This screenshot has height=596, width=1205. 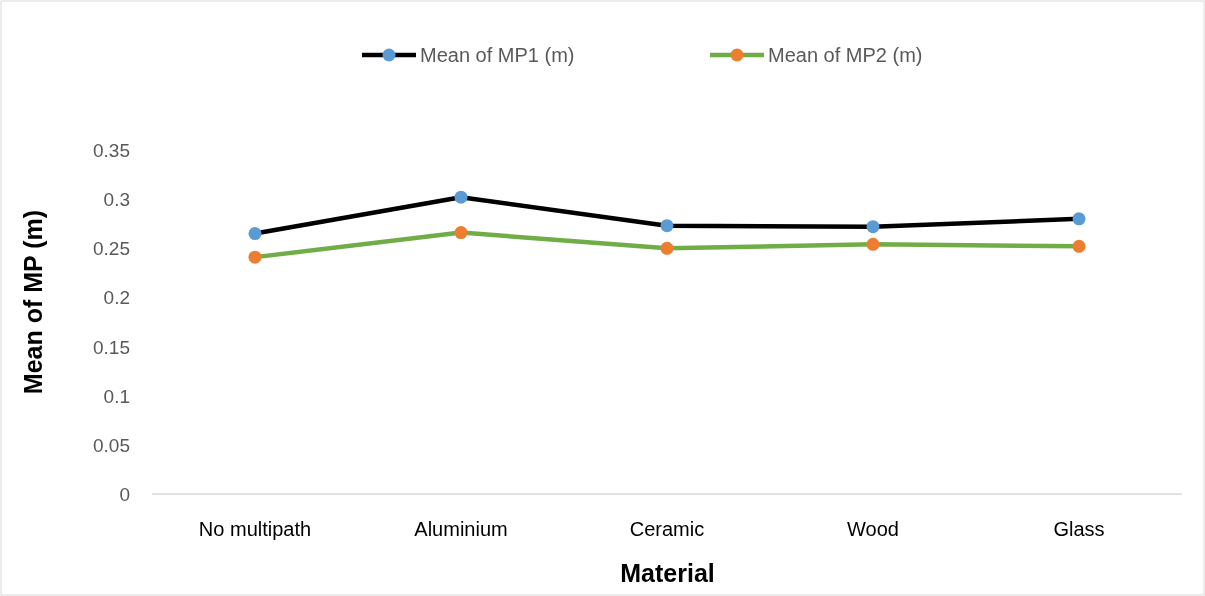 I want to click on legend-label: Mean of MP1 (m), so click(x=497, y=55).